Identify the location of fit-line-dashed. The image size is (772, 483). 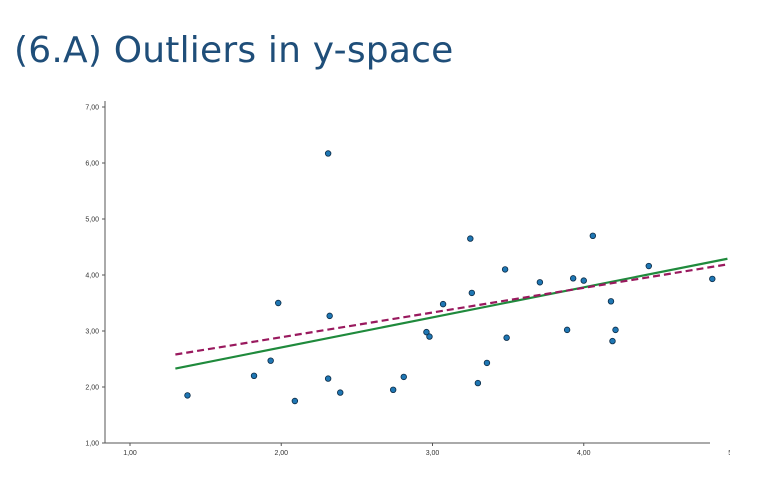
(451, 309).